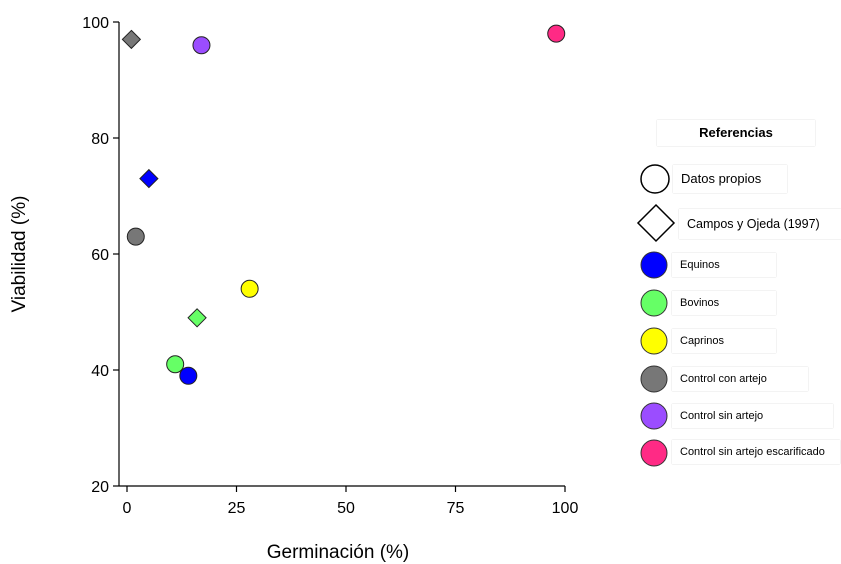 This screenshot has height=564, width=841. I want to click on legend-label-control-con-artejo: Control con artejo, so click(740, 379).